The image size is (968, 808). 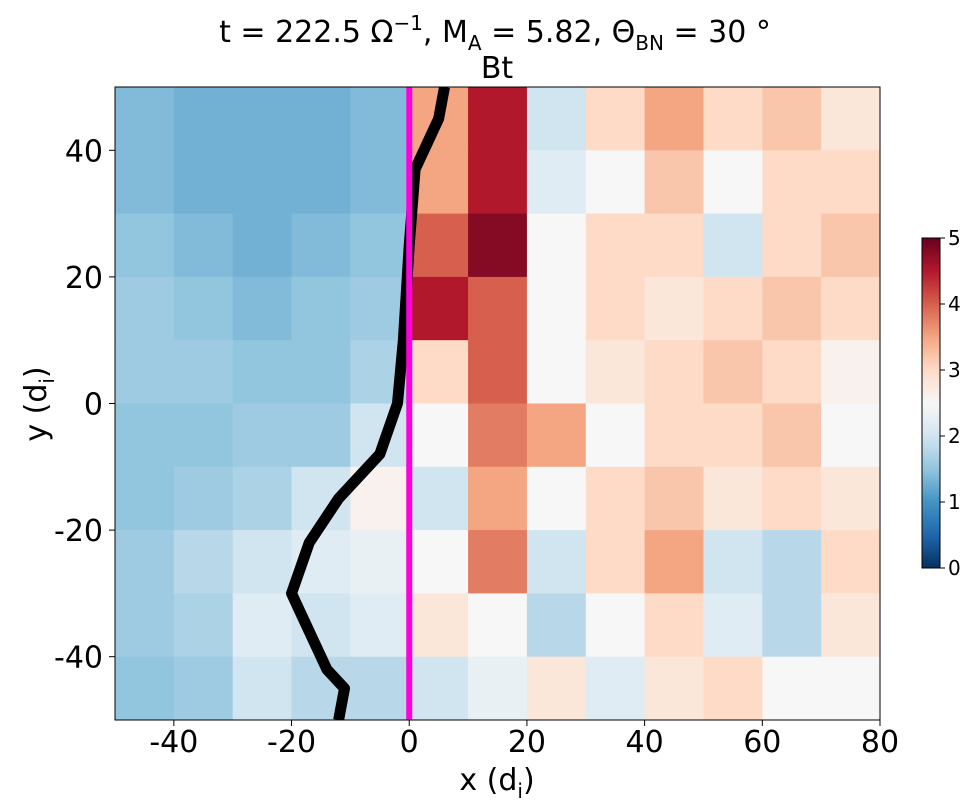 I want to click on colorbar, so click(x=931, y=403).